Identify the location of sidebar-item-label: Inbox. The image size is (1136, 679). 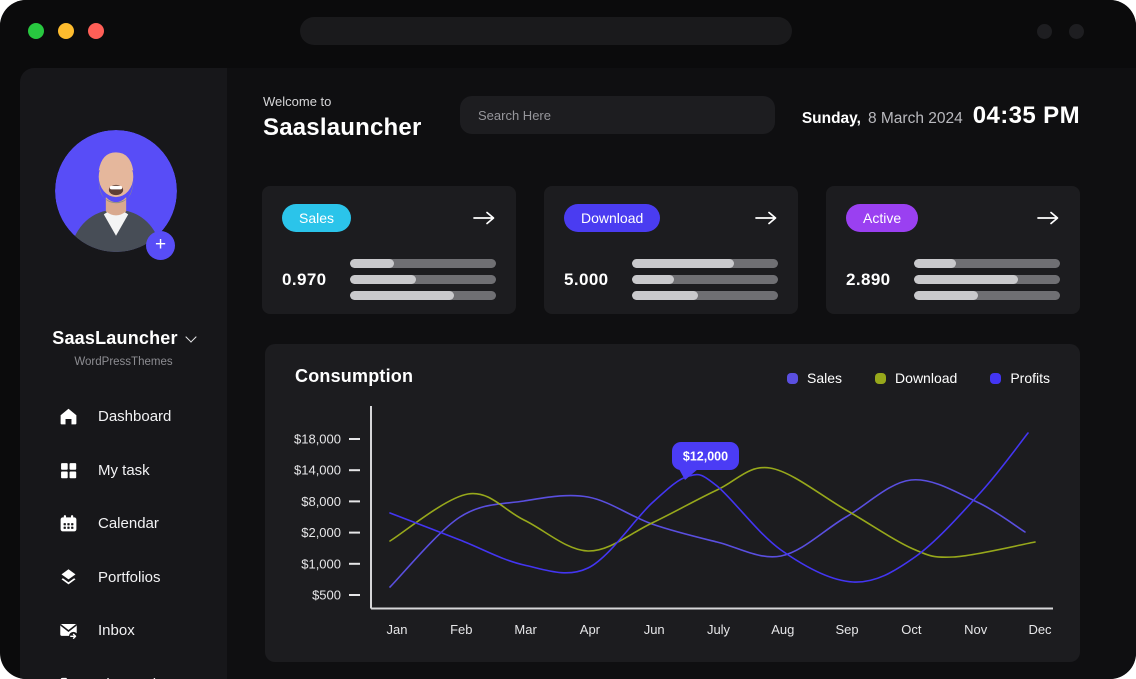
(116, 631).